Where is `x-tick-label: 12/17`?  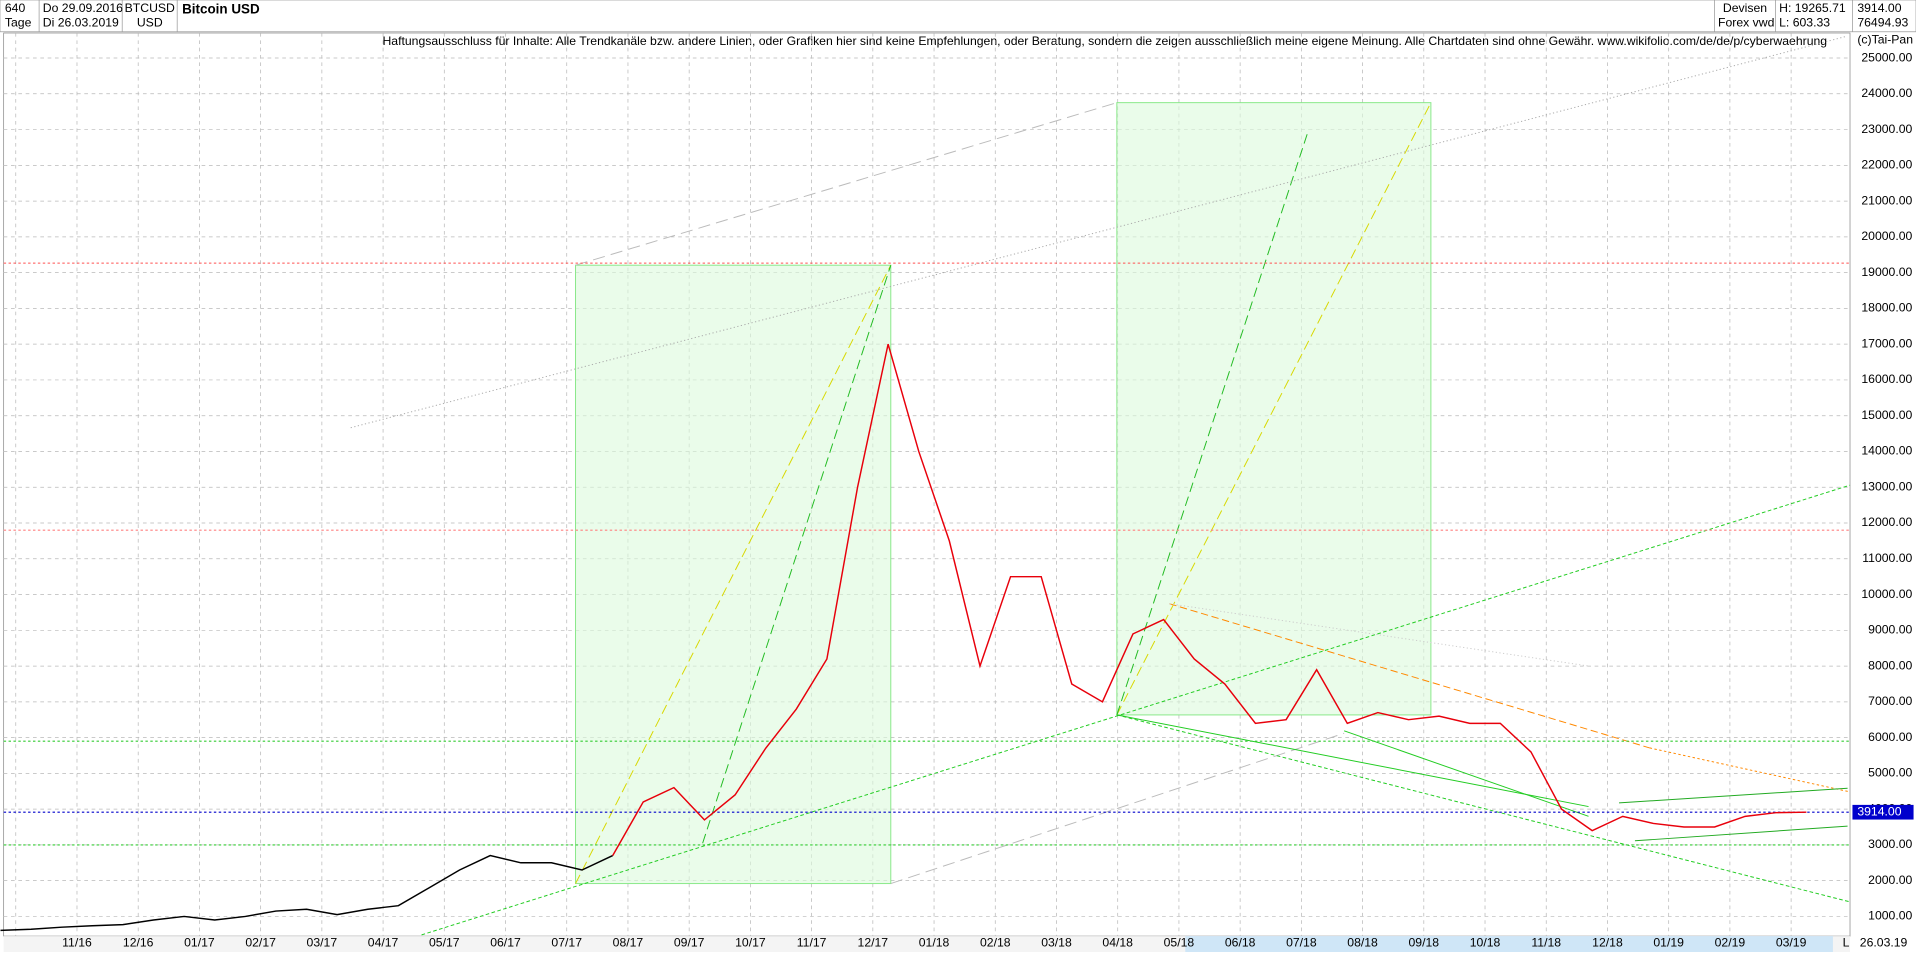
x-tick-label: 12/17 is located at coordinates (873, 943).